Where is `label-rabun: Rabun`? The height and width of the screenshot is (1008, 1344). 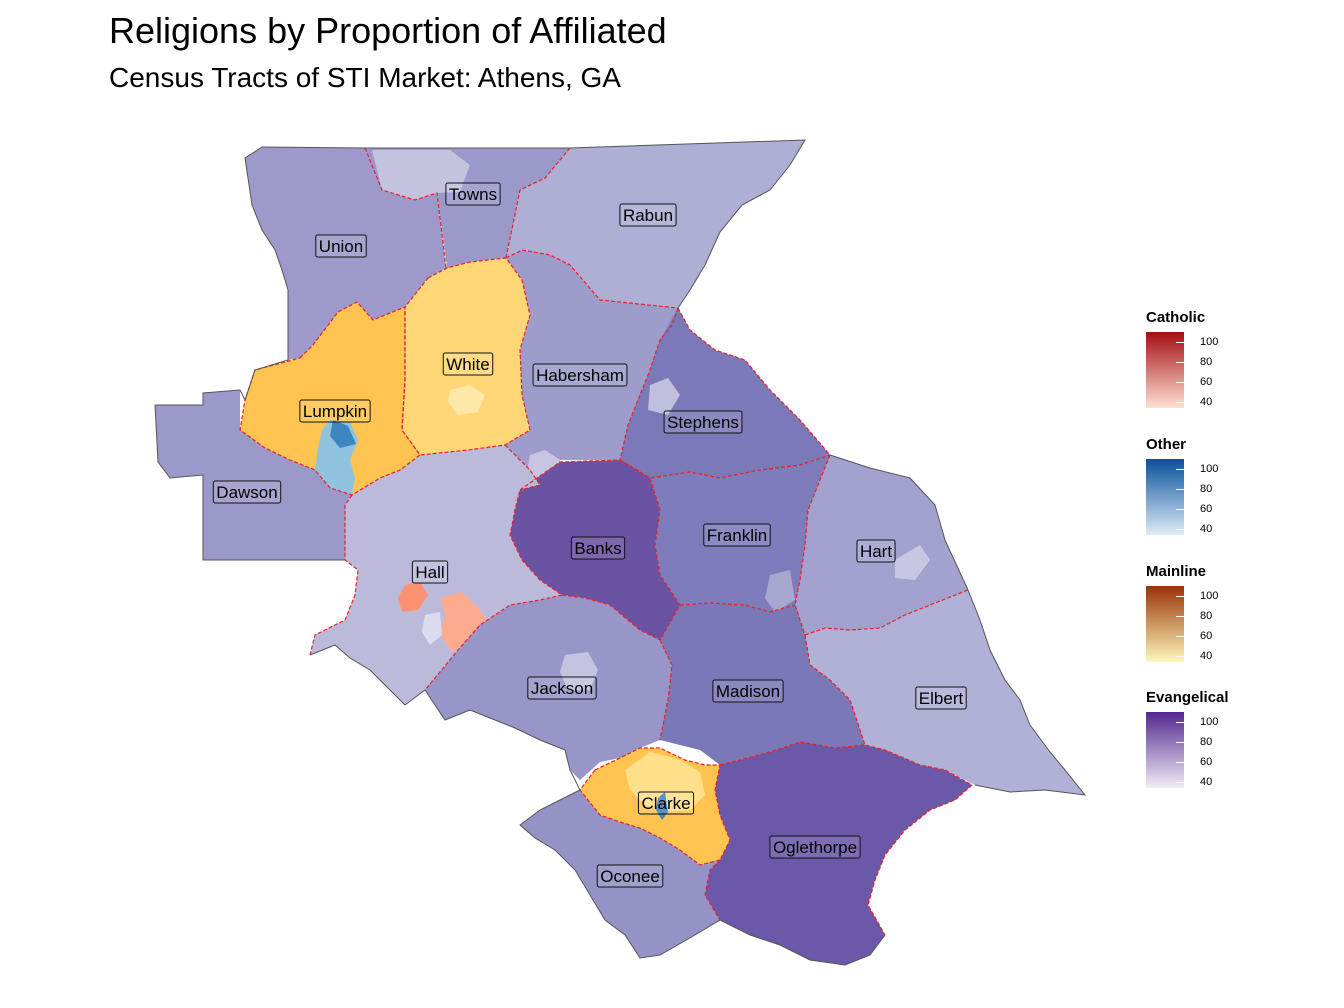
label-rabun: Rabun is located at coordinates (648, 215).